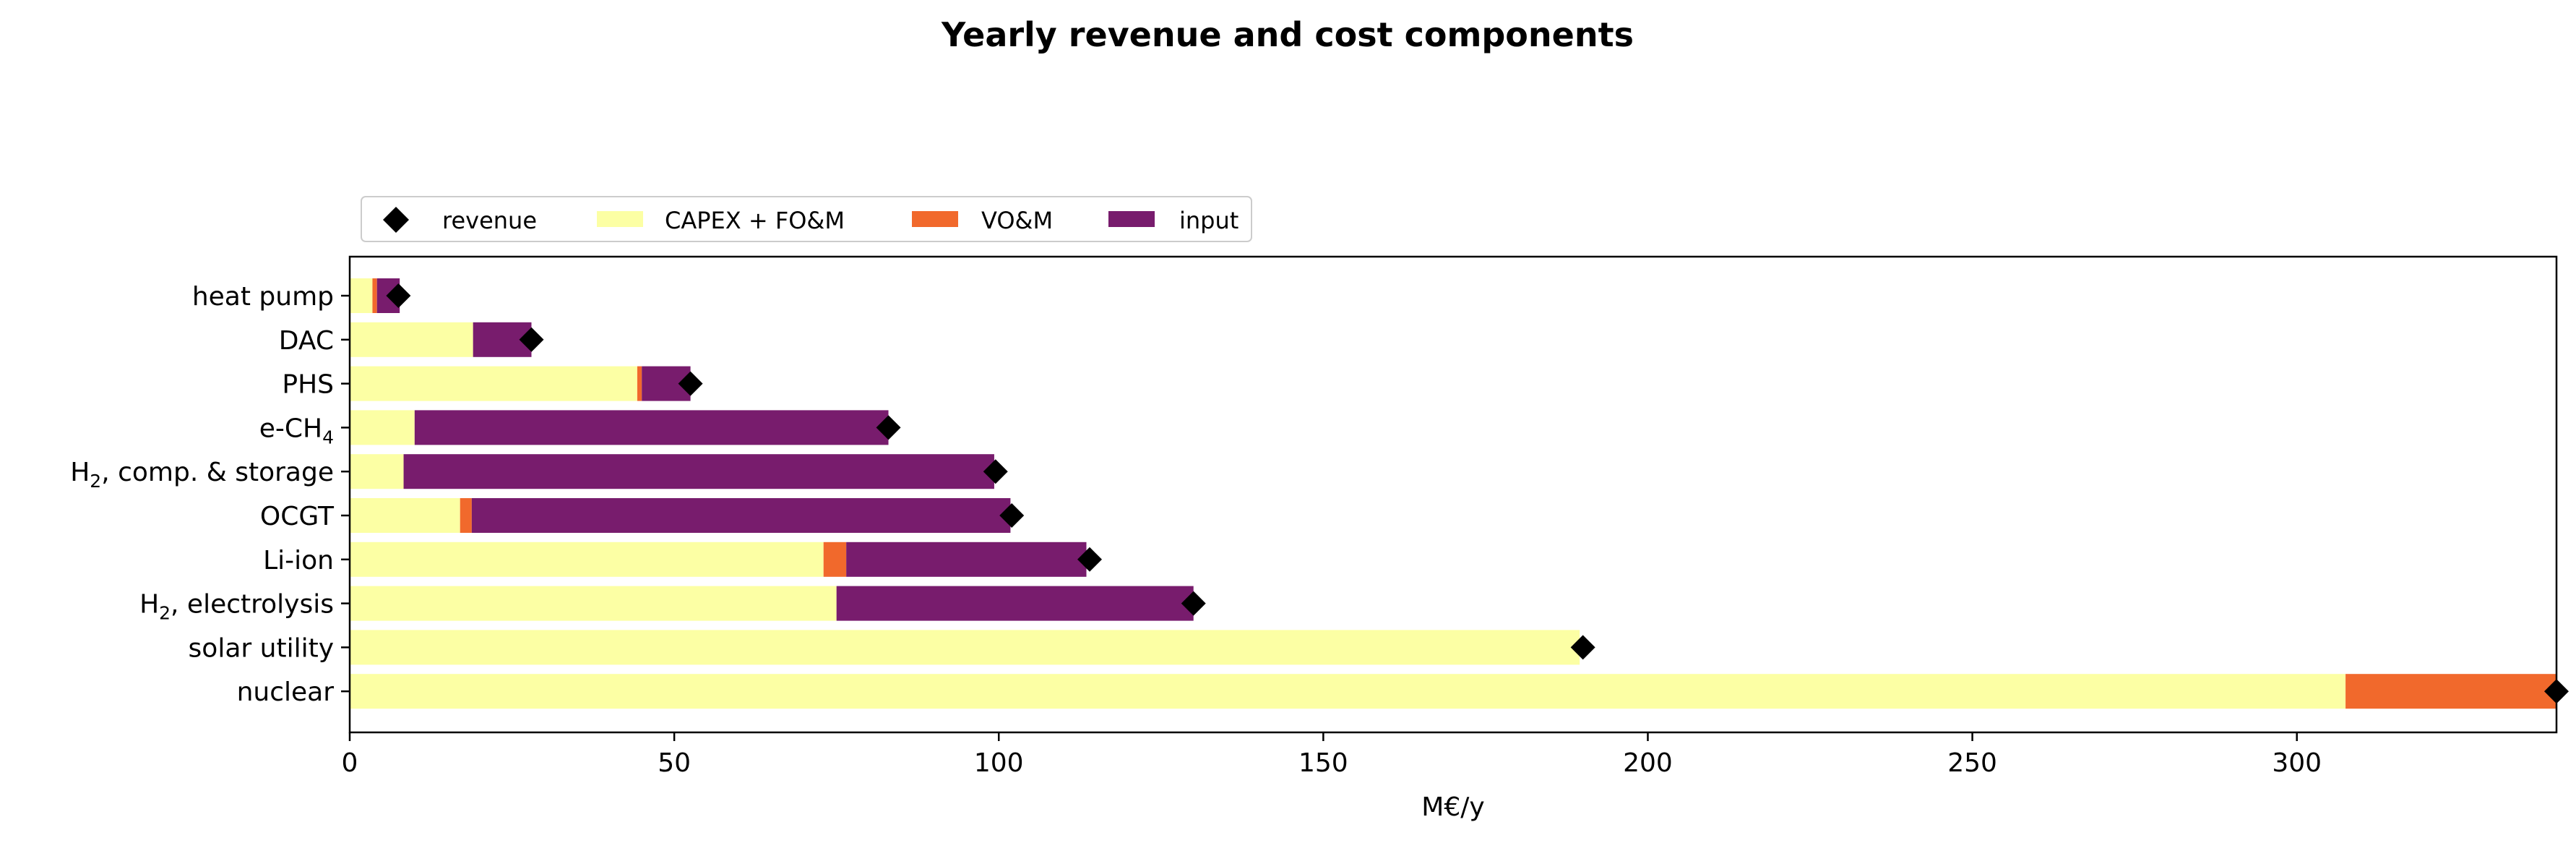  I want to click on bar-capex-fo-m-phs, so click(493, 383).